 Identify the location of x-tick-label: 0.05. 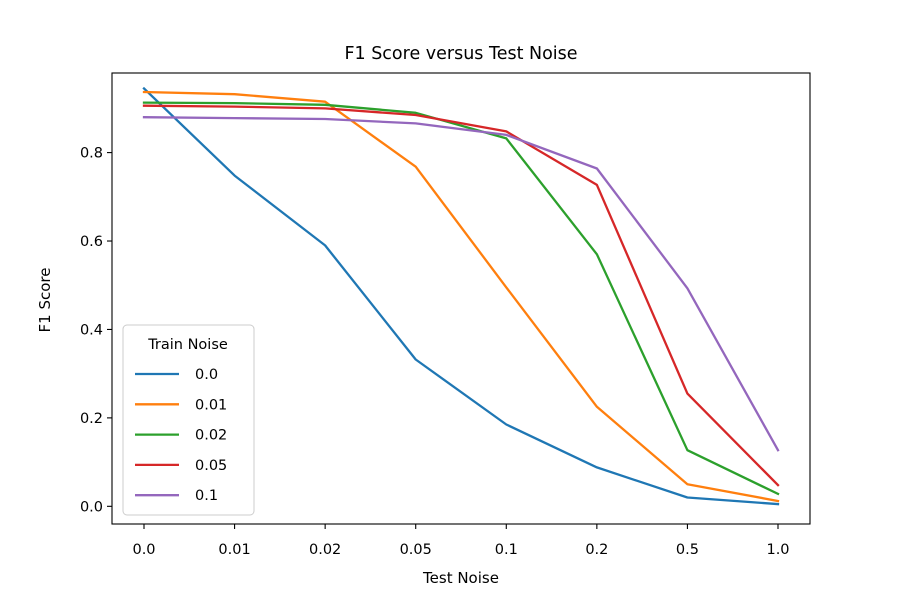
(416, 550).